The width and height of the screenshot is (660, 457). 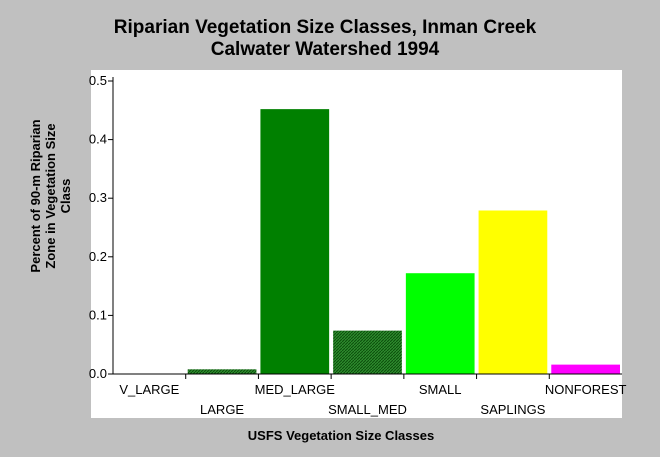 I want to click on y-tick-label: 0.1, so click(x=98, y=314).